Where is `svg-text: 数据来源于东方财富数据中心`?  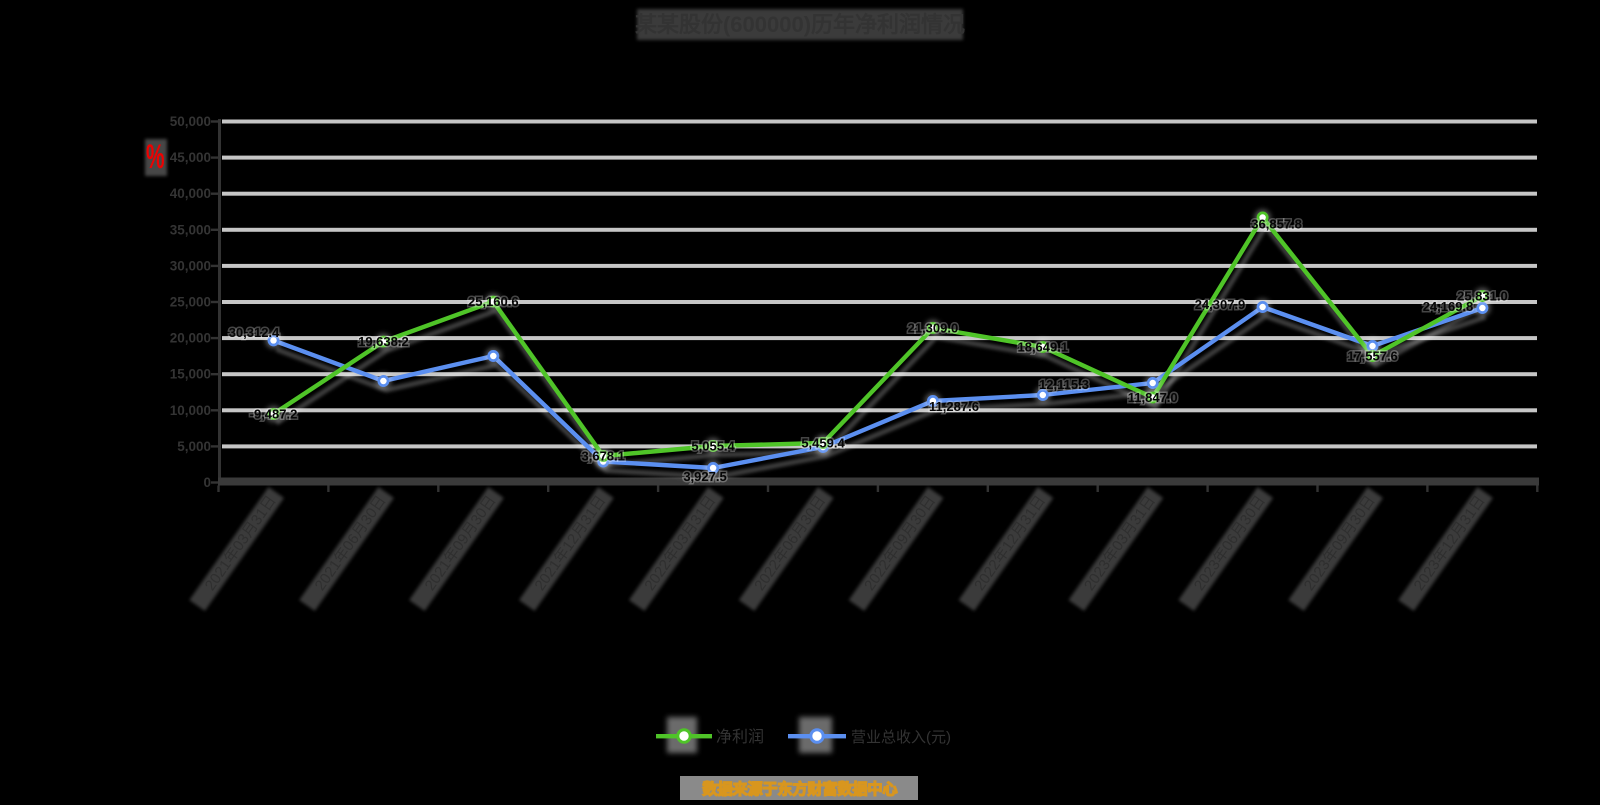 svg-text: 数据来源于东方财富数据中心 is located at coordinates (799, 789).